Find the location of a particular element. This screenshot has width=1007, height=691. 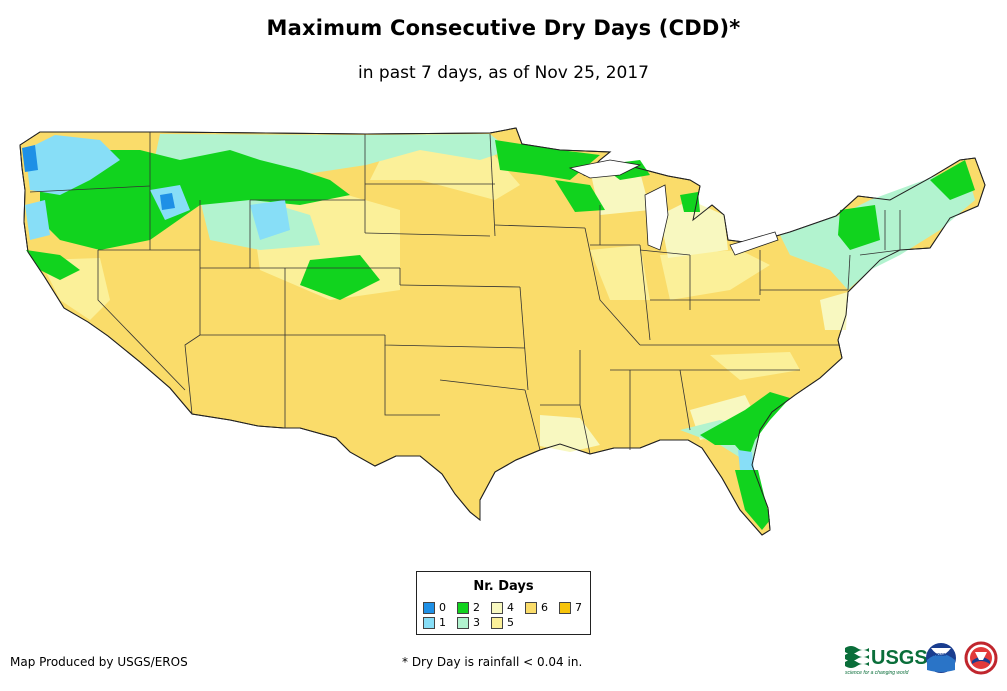

zone-5-sw is located at coordinates (755, 366).